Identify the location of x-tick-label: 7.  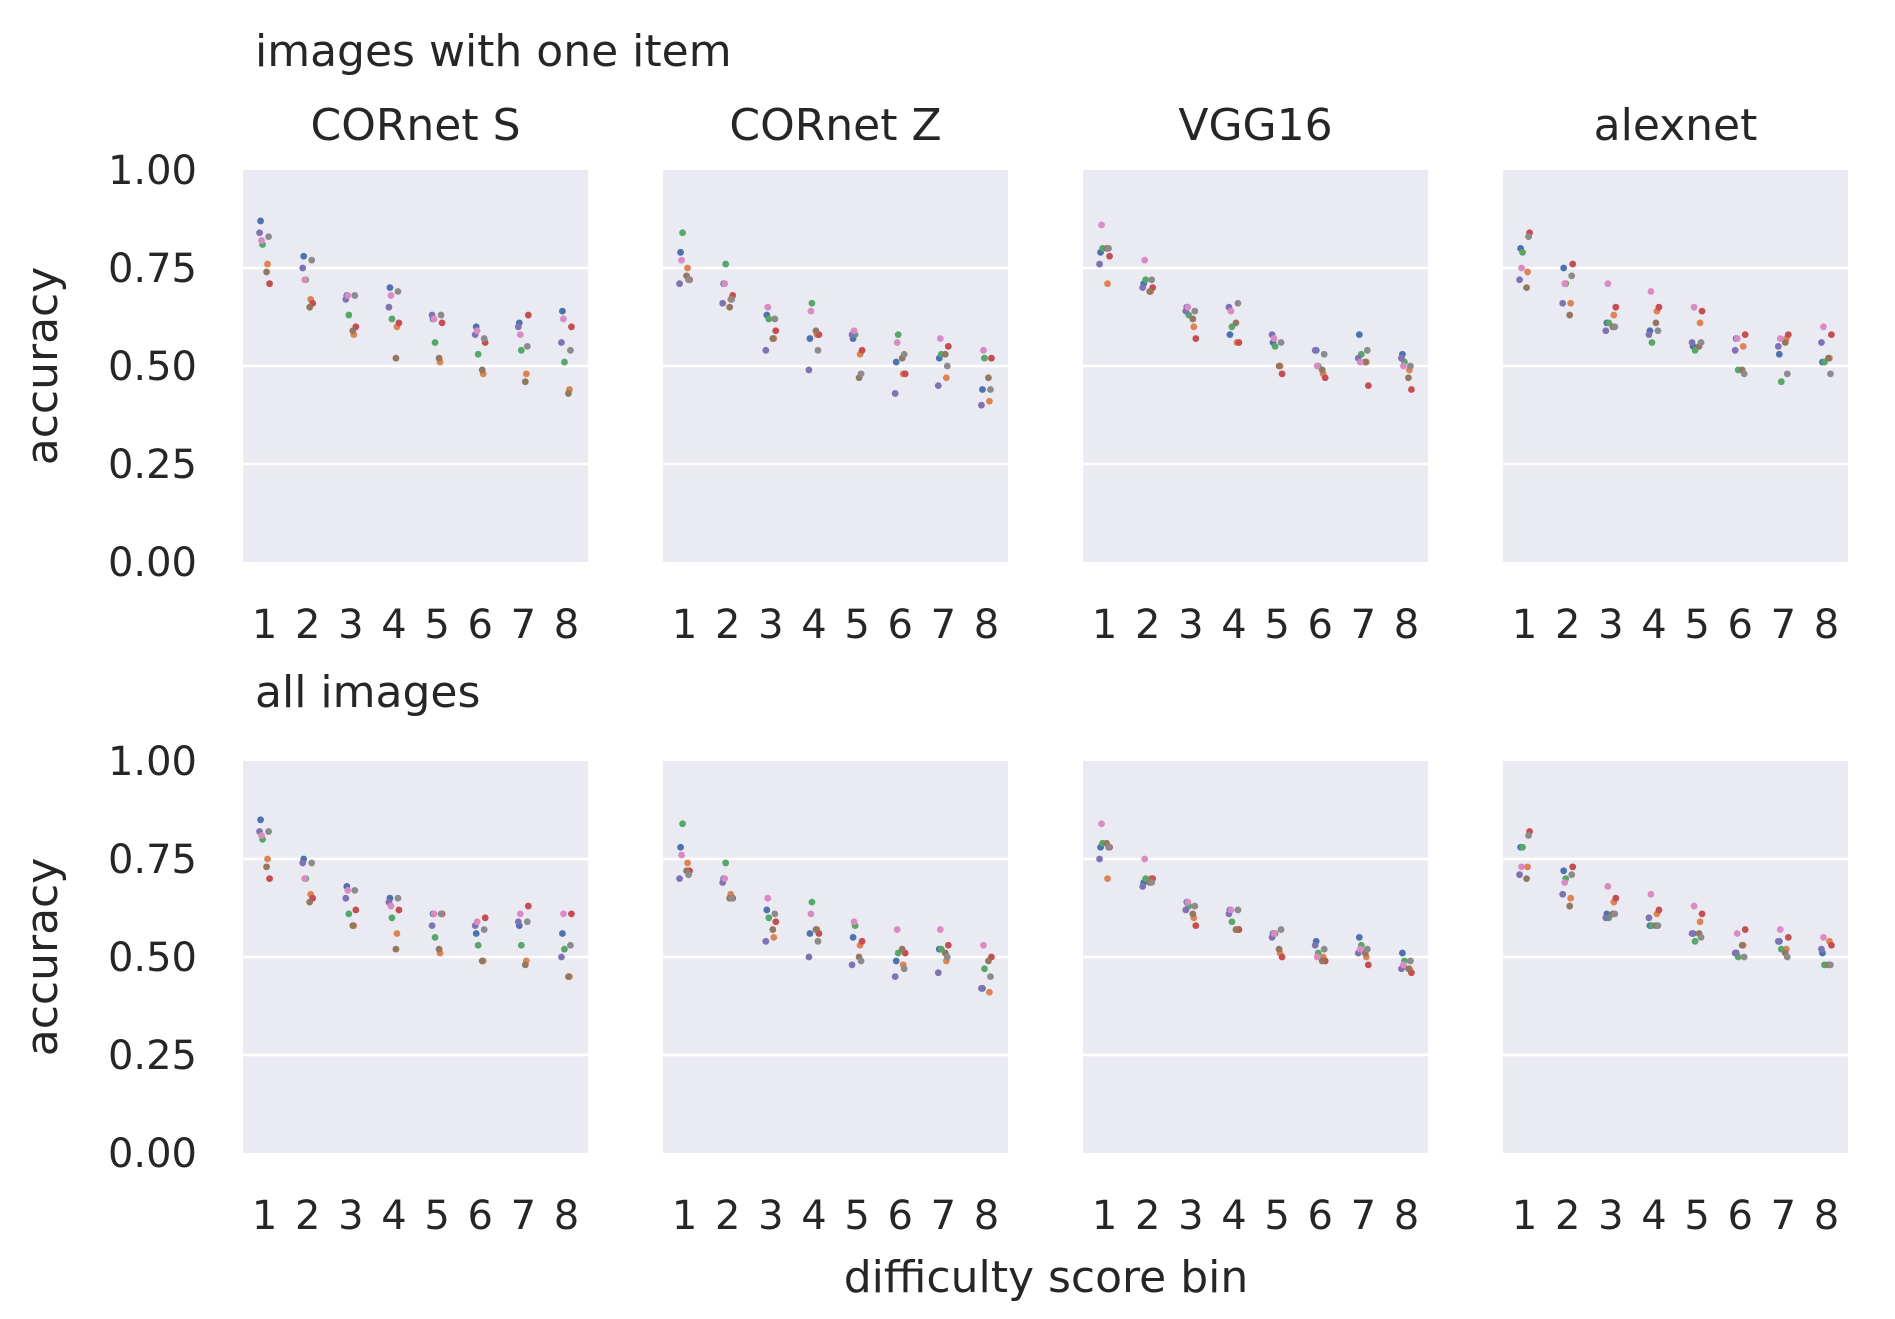
(1783, 1216).